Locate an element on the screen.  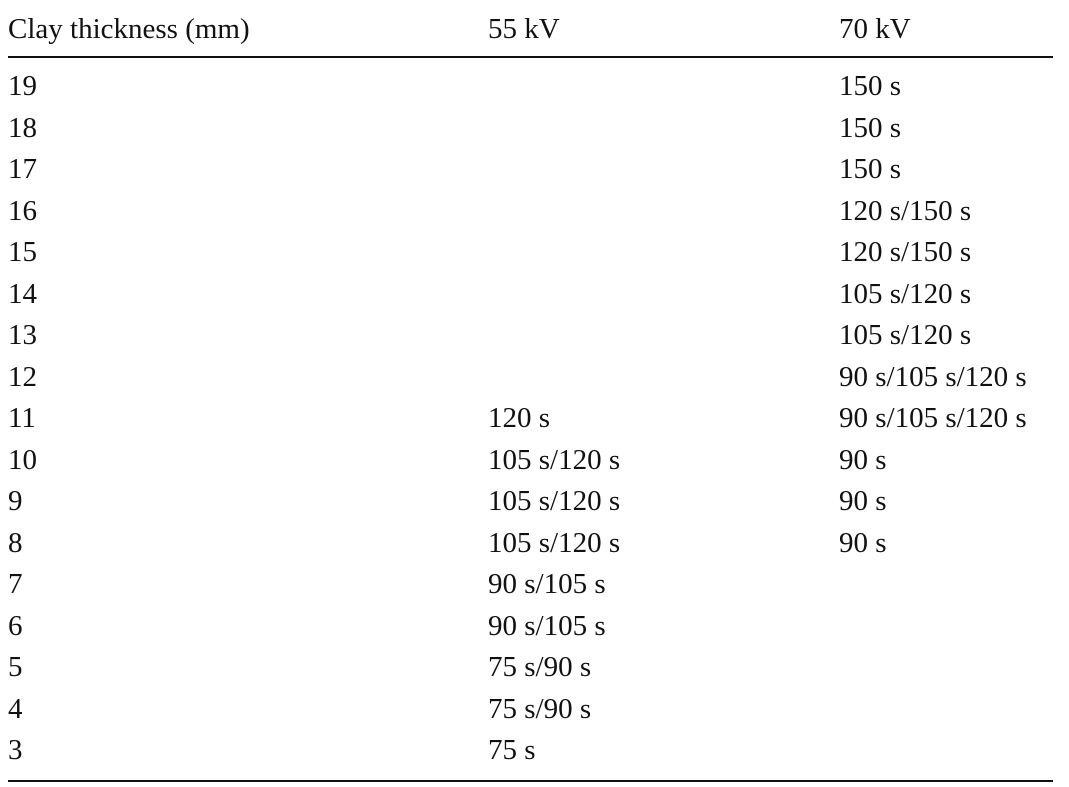
table-row: 13 105 s/120 s is located at coordinates (530, 336).